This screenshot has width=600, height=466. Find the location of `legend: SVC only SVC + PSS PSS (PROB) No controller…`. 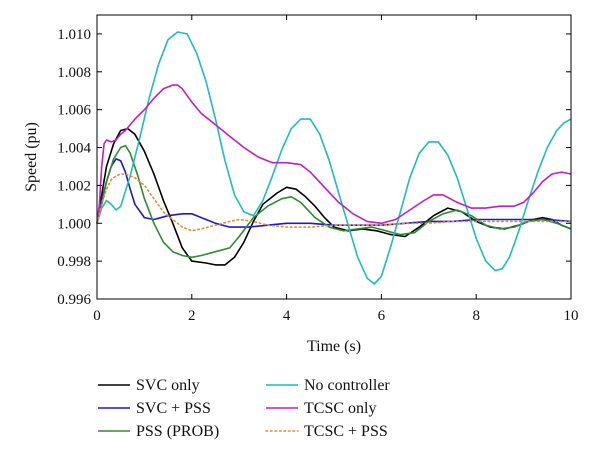

legend: SVC only SVC + PSS PSS (PROB) No controller… is located at coordinates (244, 408).